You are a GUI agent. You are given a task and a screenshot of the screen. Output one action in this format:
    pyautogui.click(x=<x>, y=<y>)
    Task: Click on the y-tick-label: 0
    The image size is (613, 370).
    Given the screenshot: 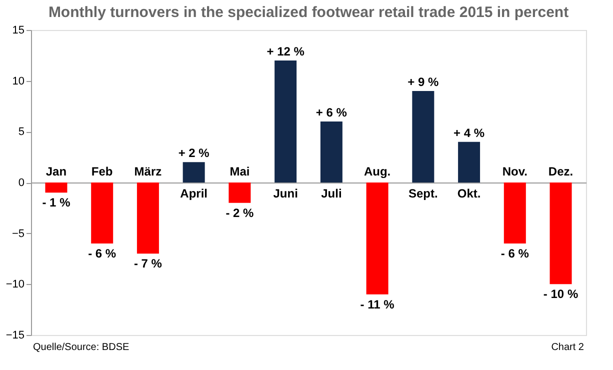 What is the action you would take?
    pyautogui.click(x=21, y=183)
    